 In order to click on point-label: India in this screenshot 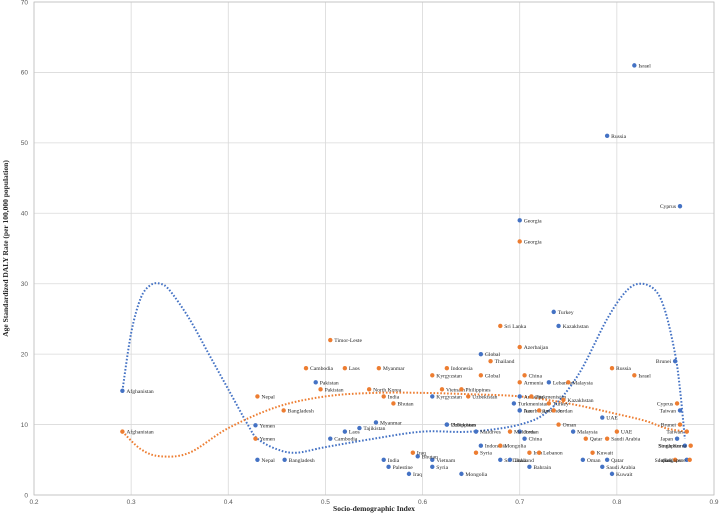, I will do `click(394, 461)`.